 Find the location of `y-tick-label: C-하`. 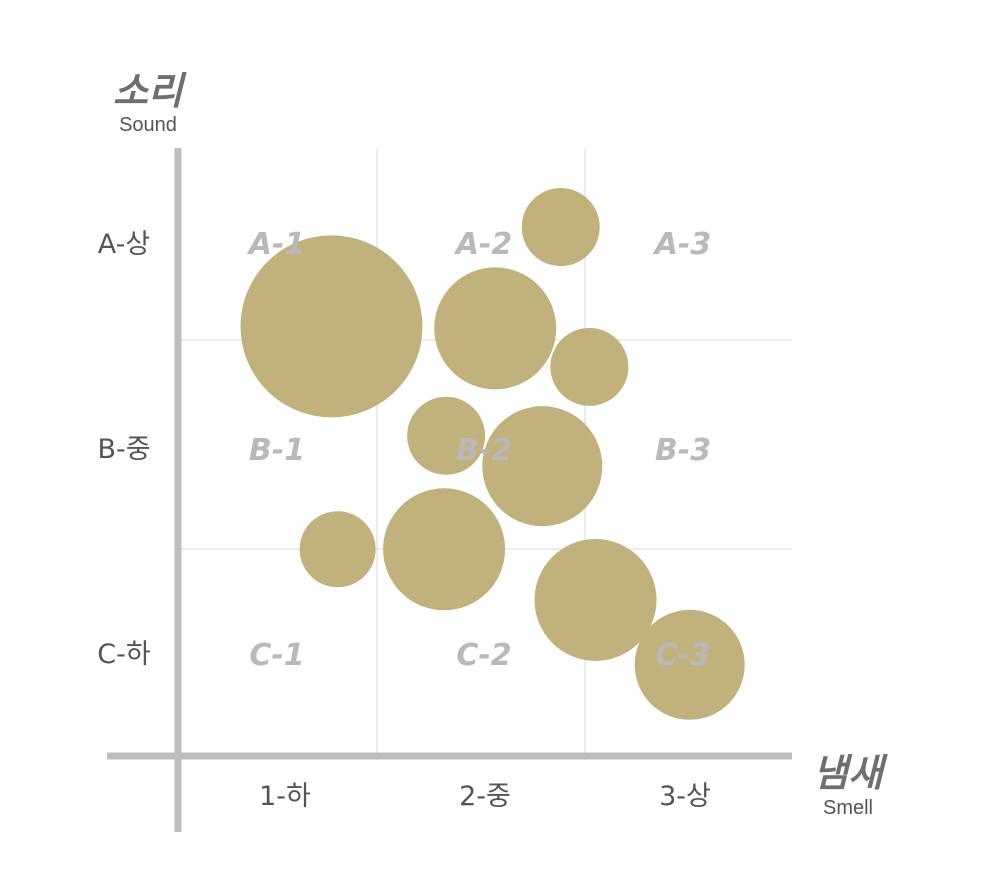

y-tick-label: C-하 is located at coordinates (124, 654).